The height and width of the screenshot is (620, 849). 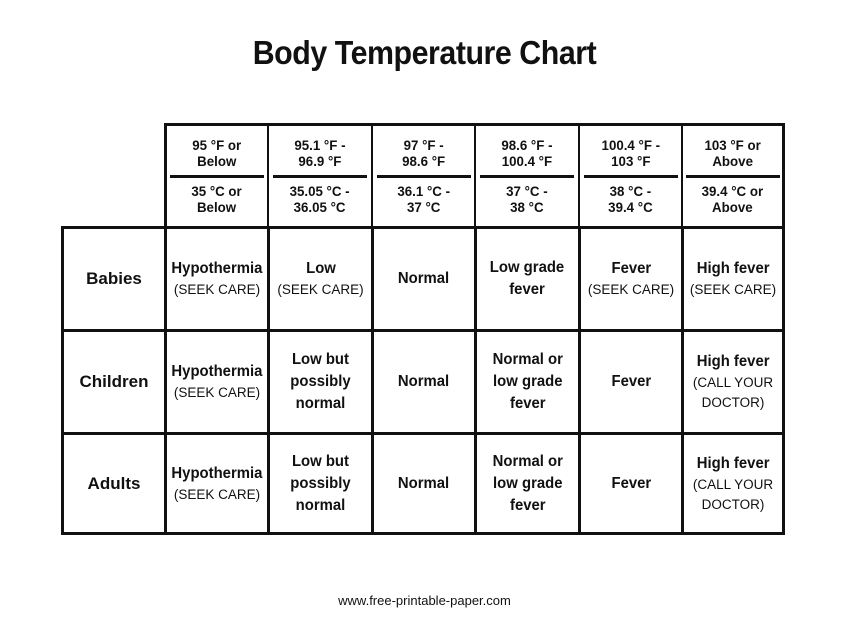 I want to click on row-label: Babies, so click(x=114, y=278).